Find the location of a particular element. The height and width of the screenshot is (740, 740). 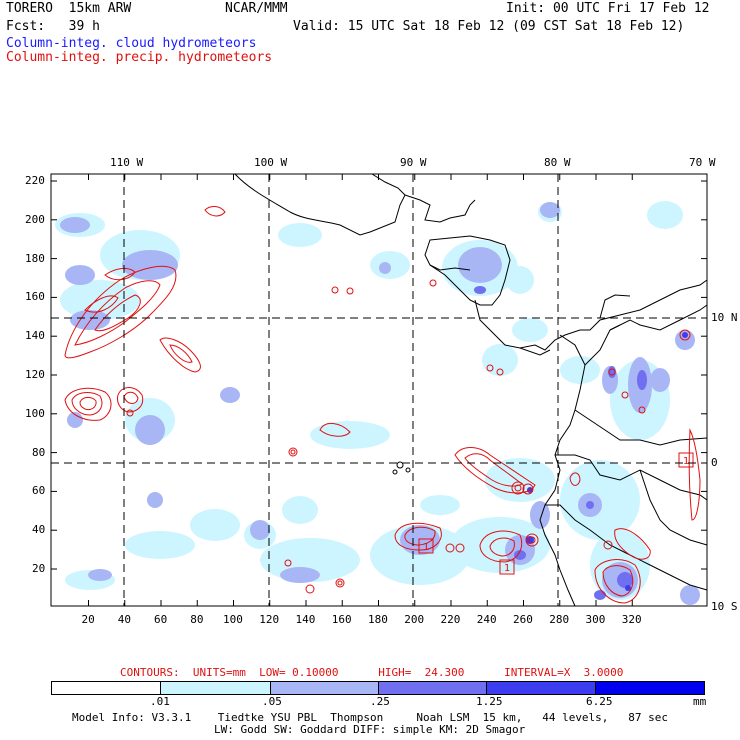

y-tick-label: 100 is located at coordinates (35, 413).